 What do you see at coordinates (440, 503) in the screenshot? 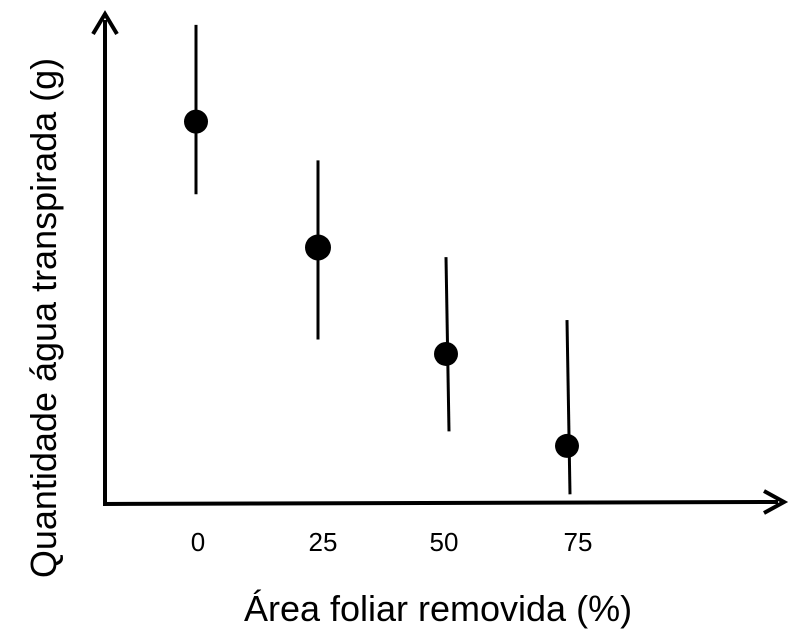
I see `x-axis-line` at bounding box center [440, 503].